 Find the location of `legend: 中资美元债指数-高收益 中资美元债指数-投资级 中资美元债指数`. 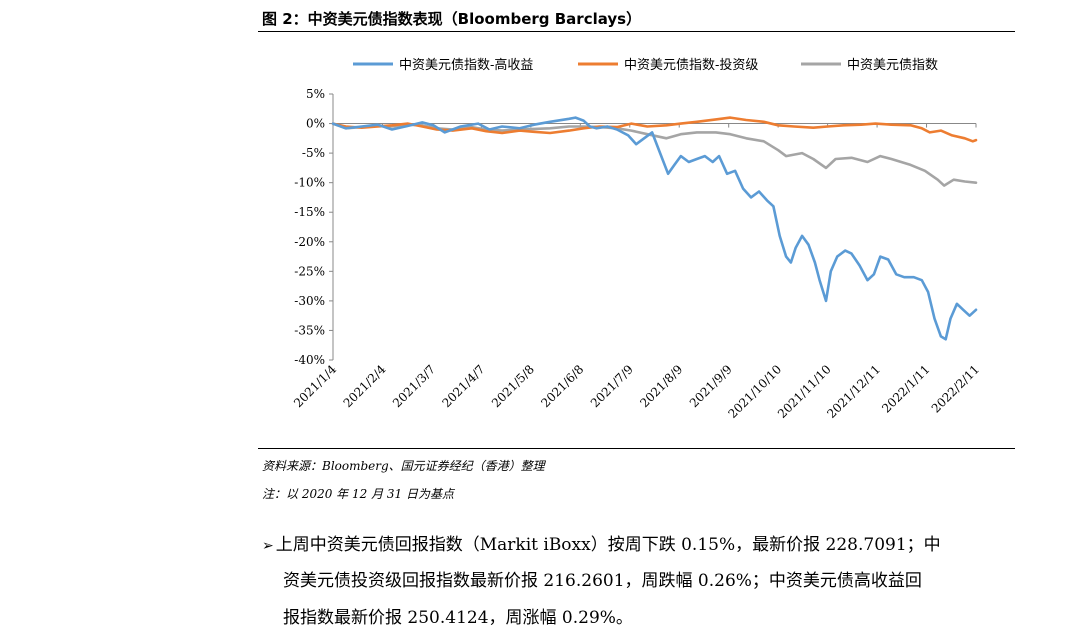

legend: 中资美元债指数-高收益 中资美元债指数-投资级 中资美元债指数 is located at coordinates (645, 65).